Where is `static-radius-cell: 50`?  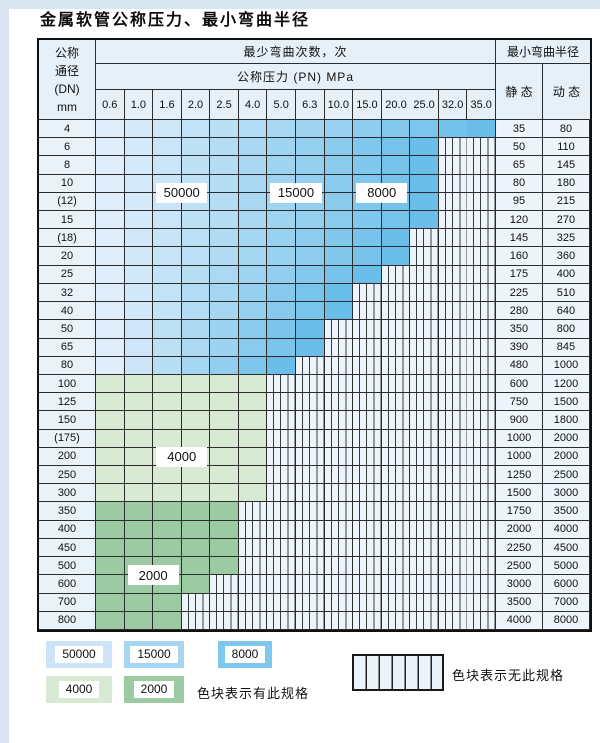 static-radius-cell: 50 is located at coordinates (519, 147).